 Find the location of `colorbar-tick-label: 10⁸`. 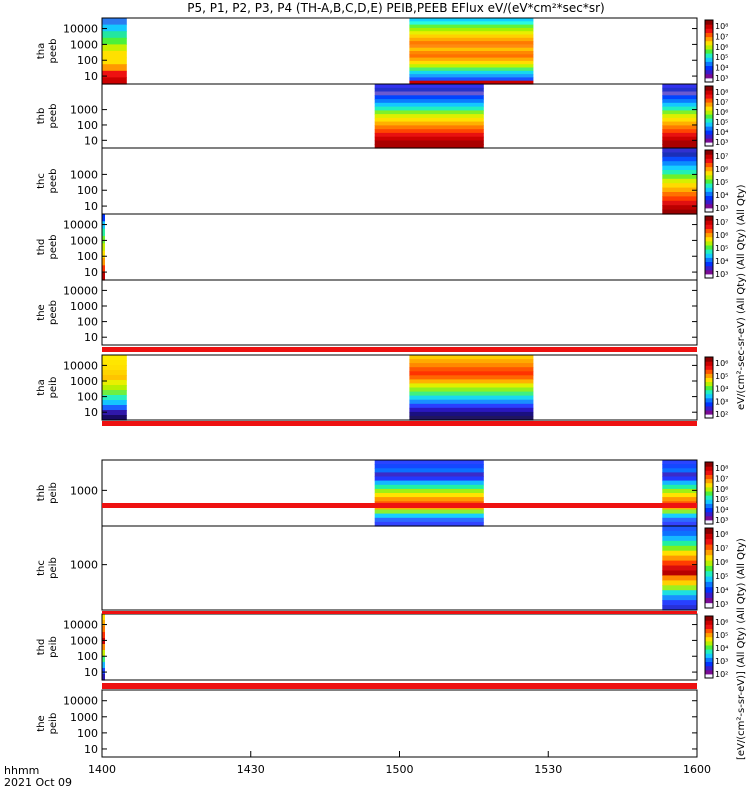

colorbar-tick-label: 10⁸ is located at coordinates (721, 534).